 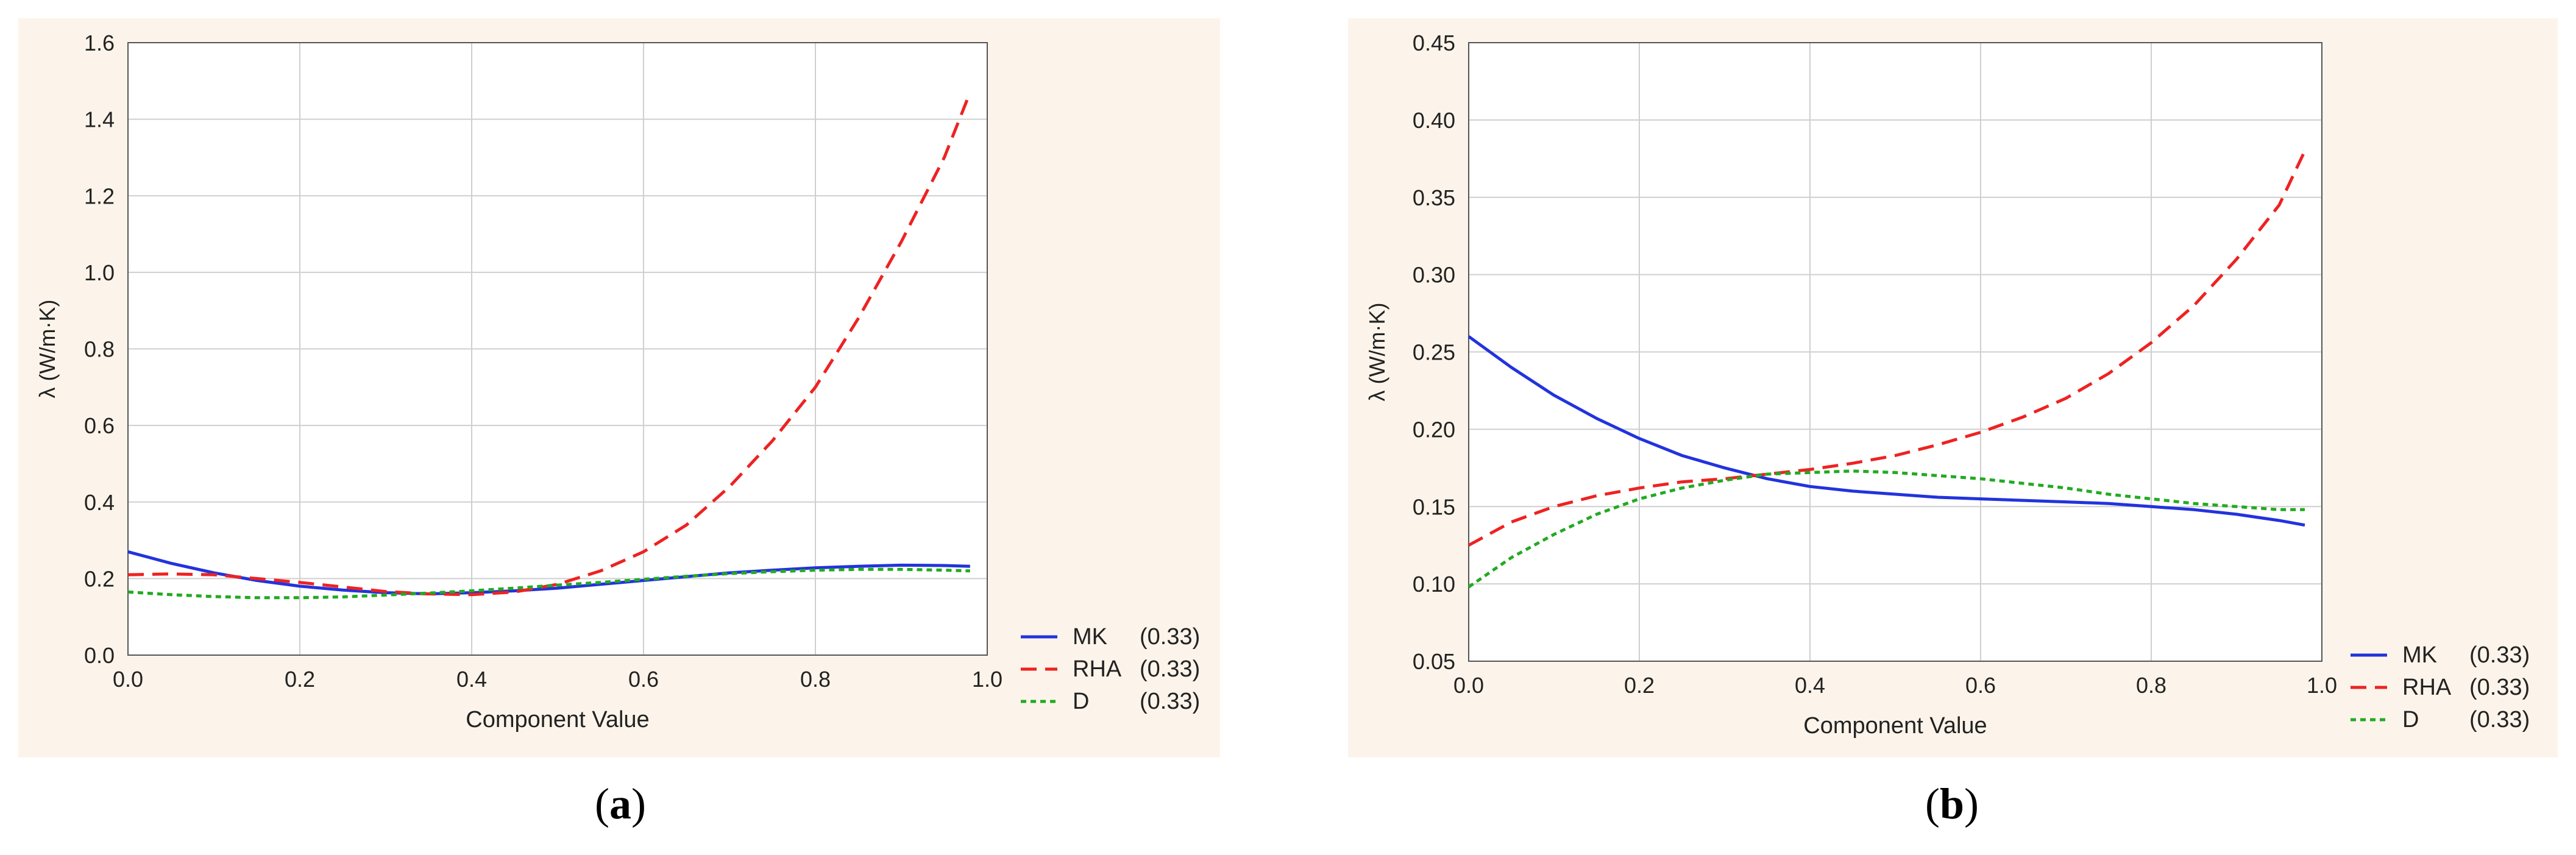 I want to click on y-tick-label: 0.30, so click(x=1434, y=275).